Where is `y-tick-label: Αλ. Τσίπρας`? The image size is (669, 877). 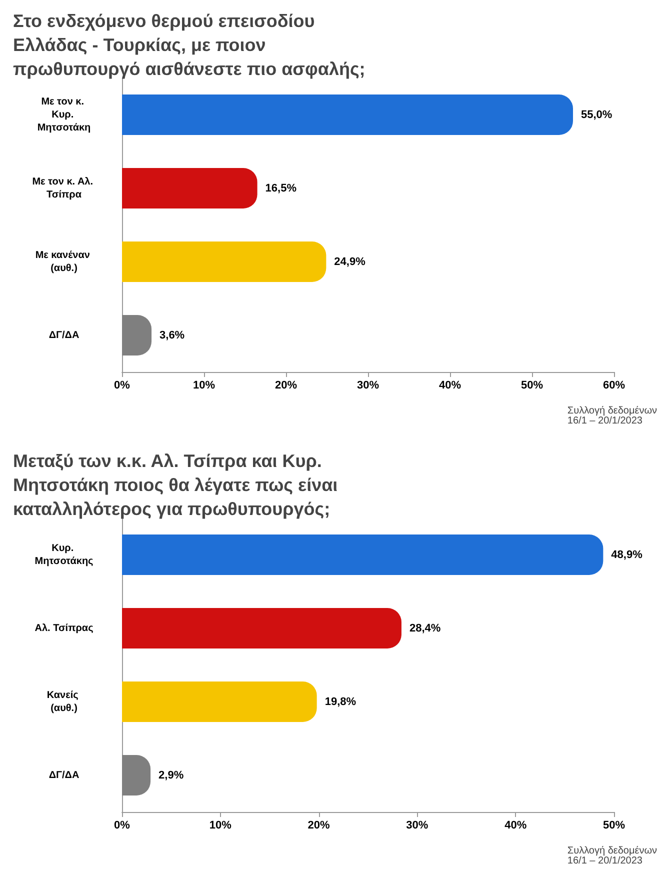 y-tick-label: Αλ. Τσίπρας is located at coordinates (64, 628).